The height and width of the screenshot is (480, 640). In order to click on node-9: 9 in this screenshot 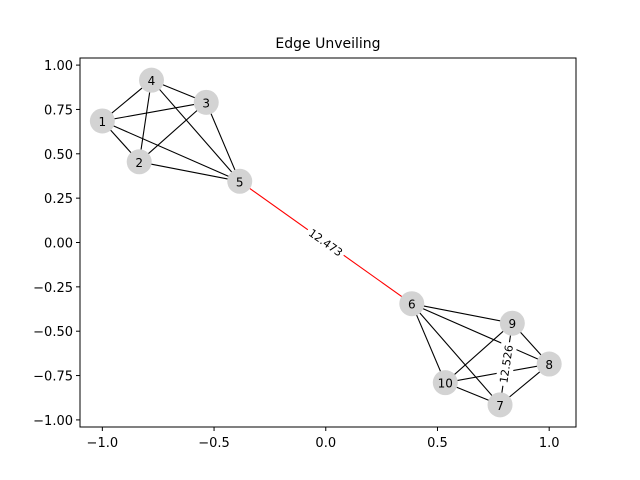, I will do `click(512, 323)`.